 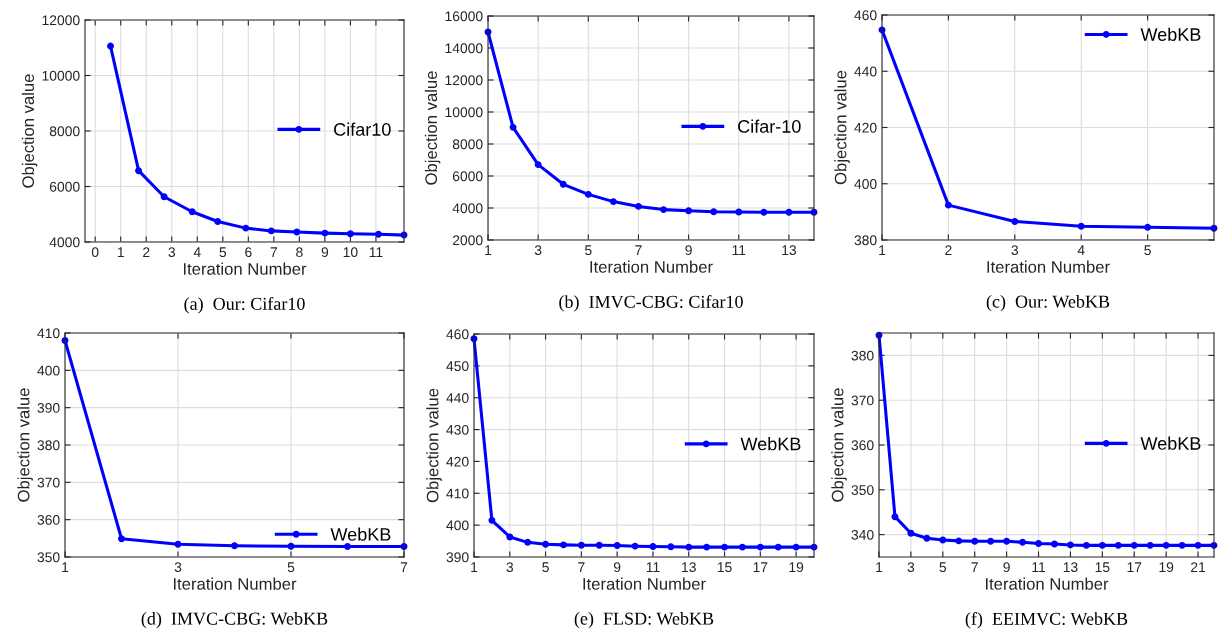 I want to click on y-tick-label: 450, so click(x=457, y=366).